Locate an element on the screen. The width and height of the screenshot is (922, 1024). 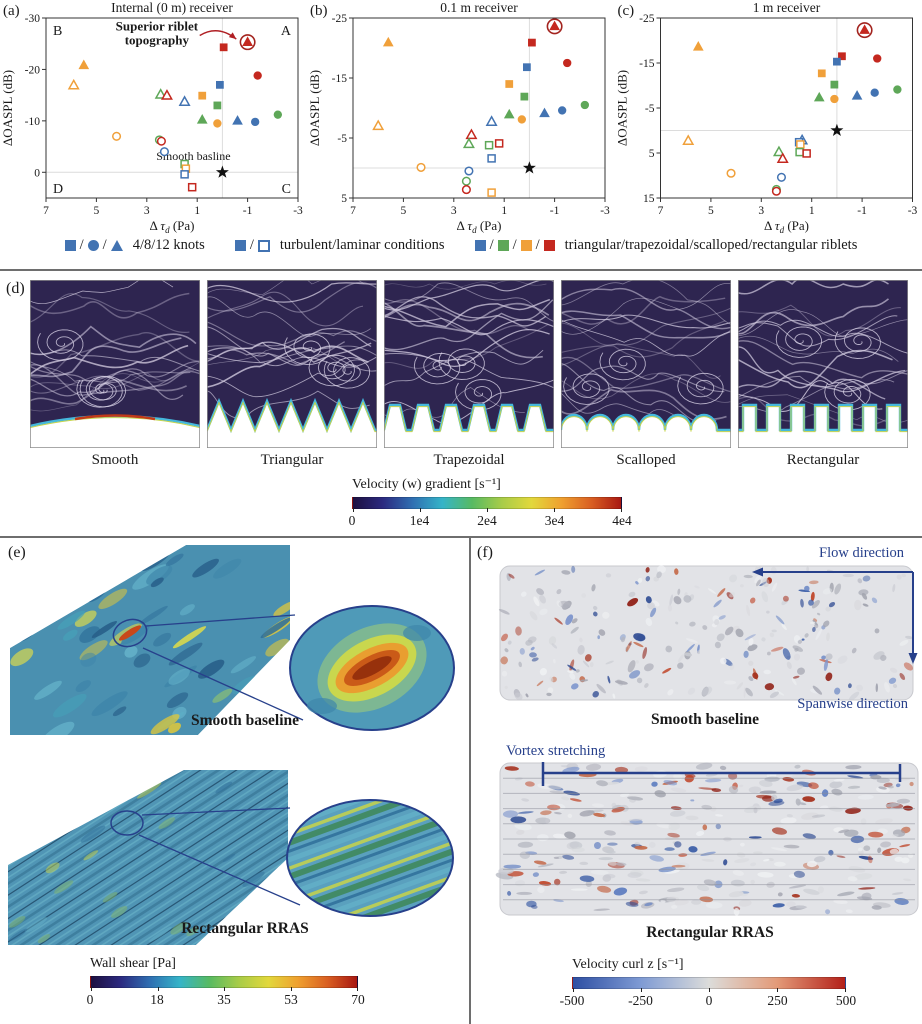
flow-arrowhead is located at coordinates (757, 572).